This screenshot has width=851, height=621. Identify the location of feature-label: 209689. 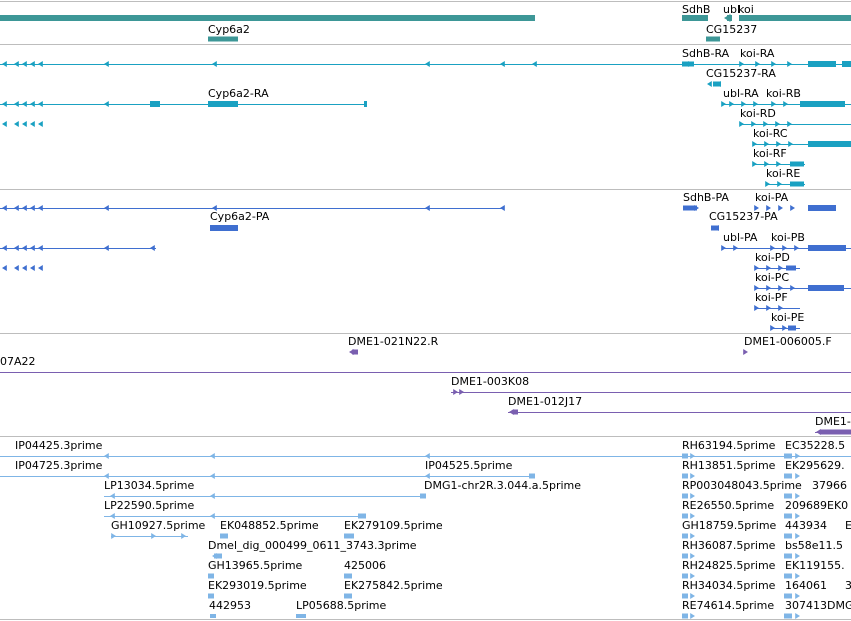
(806, 505).